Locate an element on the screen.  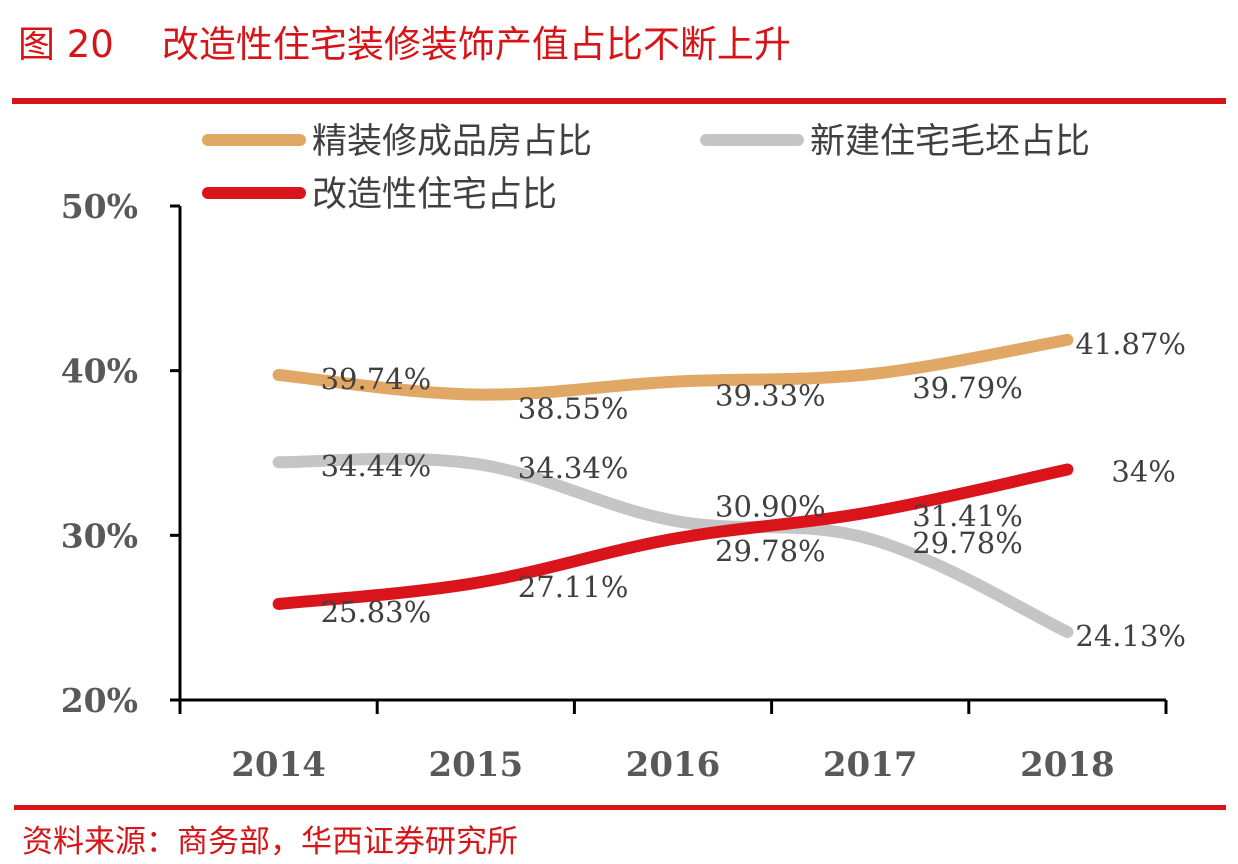
x-tick-label: 2018 is located at coordinates (1067, 765).